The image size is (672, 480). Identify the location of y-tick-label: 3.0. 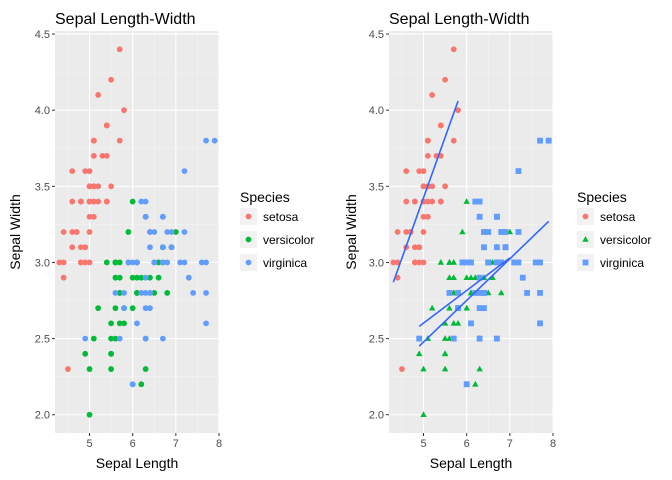
(376, 263).